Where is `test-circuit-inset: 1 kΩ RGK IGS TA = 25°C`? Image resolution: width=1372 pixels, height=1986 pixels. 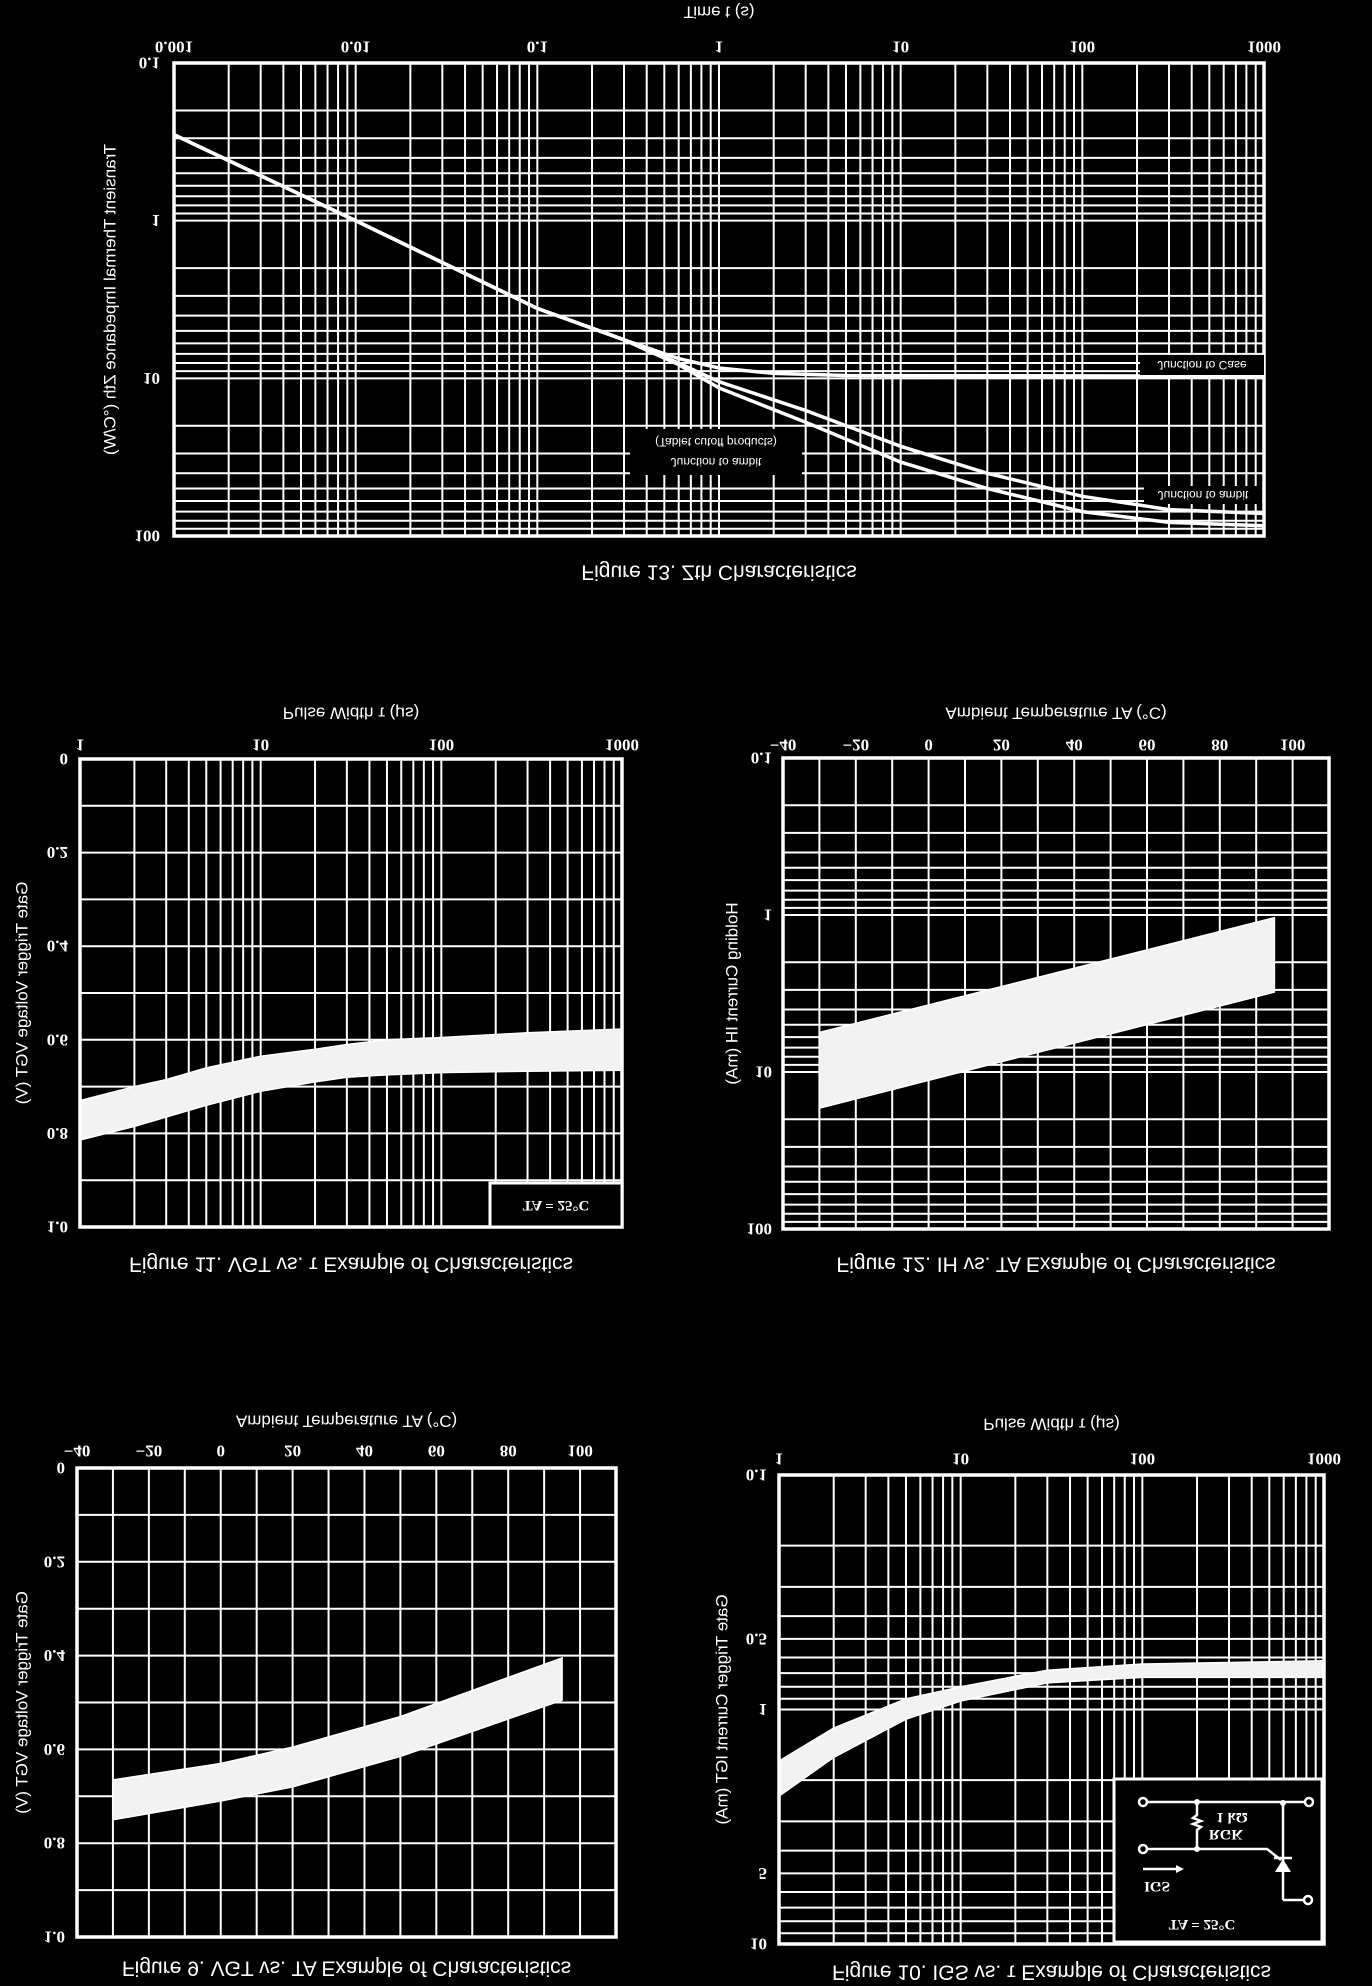
test-circuit-inset: 1 kΩ RGK IGS TA = 25°C is located at coordinates (1218, 1860).